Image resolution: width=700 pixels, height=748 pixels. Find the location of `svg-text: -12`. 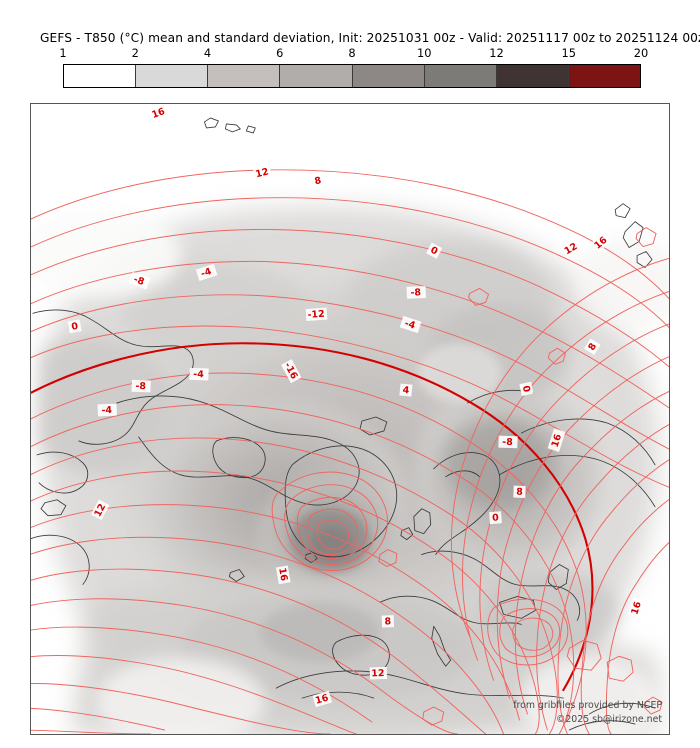

svg-text: -12 is located at coordinates (316, 315).